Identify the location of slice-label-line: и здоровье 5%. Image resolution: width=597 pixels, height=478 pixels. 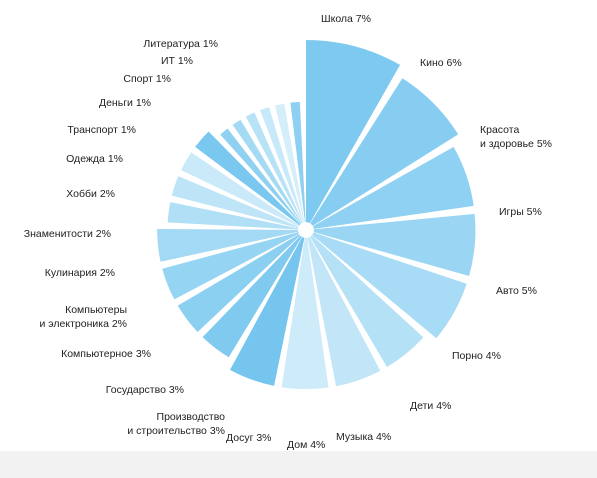
(516, 144).